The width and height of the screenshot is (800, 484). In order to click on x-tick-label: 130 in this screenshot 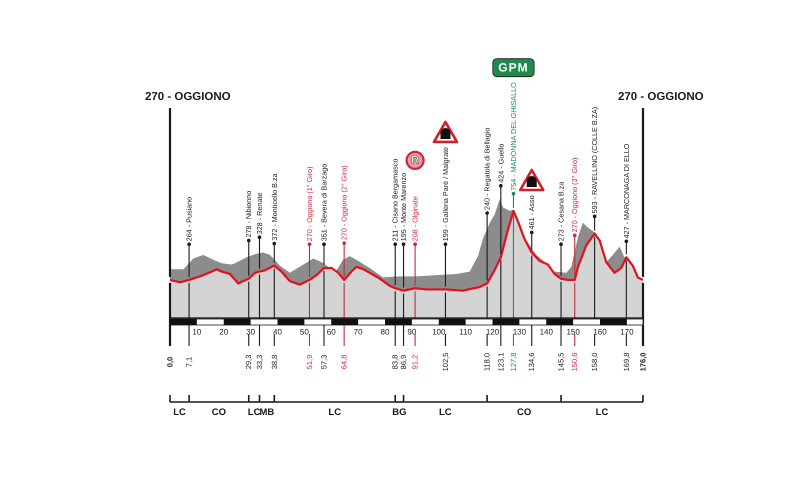, I will do `click(519, 332)`.